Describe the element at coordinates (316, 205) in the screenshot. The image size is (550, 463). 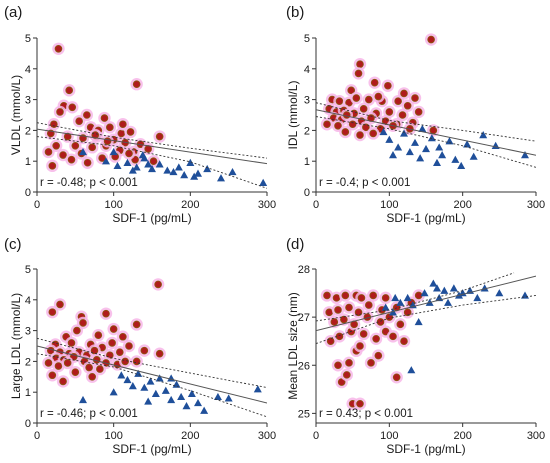
I see `x-tick-label: 0` at that location.